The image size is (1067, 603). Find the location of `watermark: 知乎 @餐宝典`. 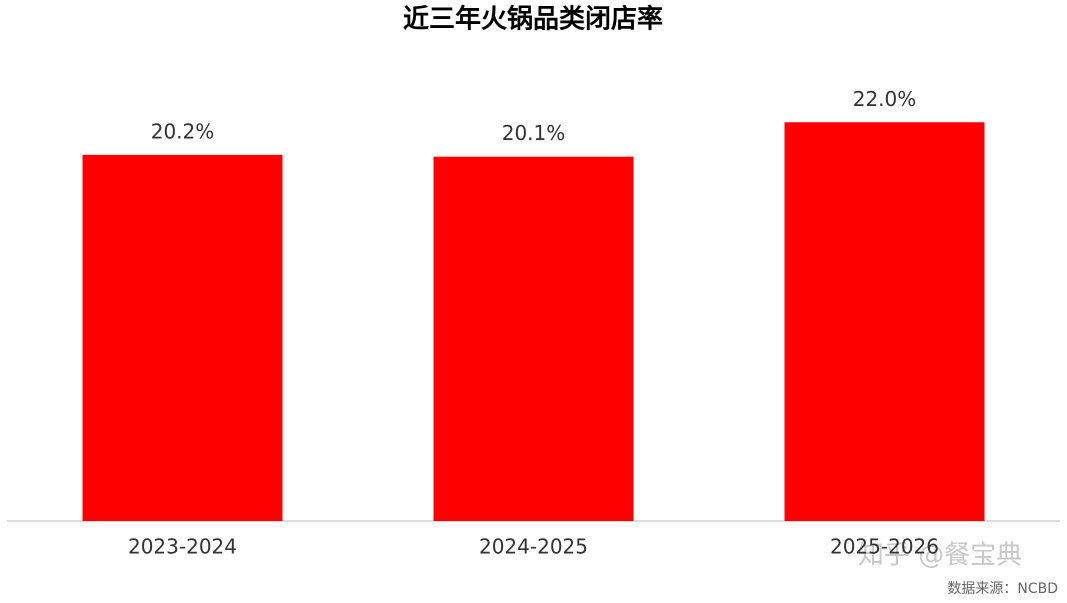

watermark: 知乎 @餐宝典 is located at coordinates (940, 556).